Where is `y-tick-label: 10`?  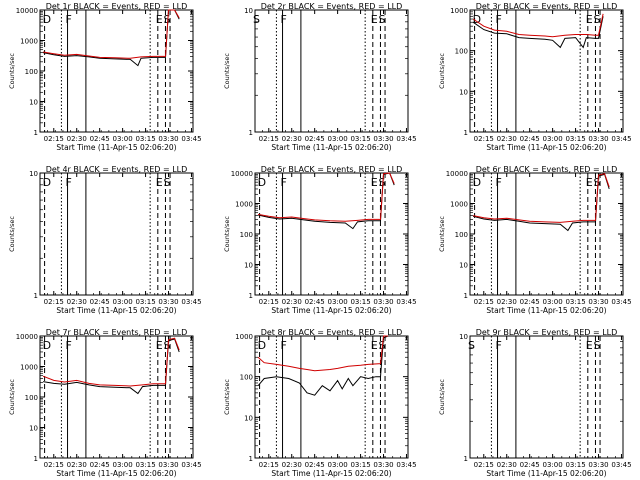 y-tick-label: 10 is located at coordinates (248, 266).